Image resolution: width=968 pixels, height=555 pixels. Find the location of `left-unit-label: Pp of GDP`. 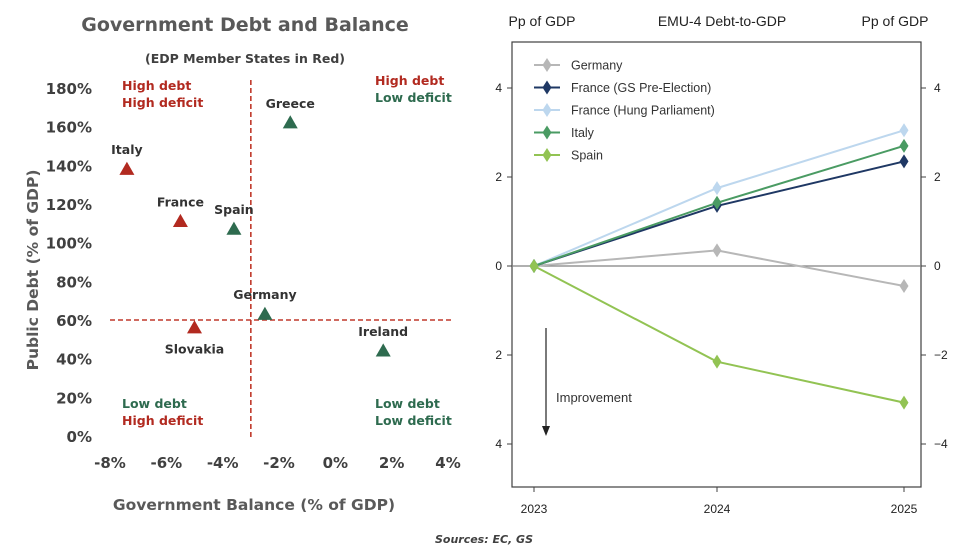

left-unit-label: Pp of GDP is located at coordinates (542, 21).